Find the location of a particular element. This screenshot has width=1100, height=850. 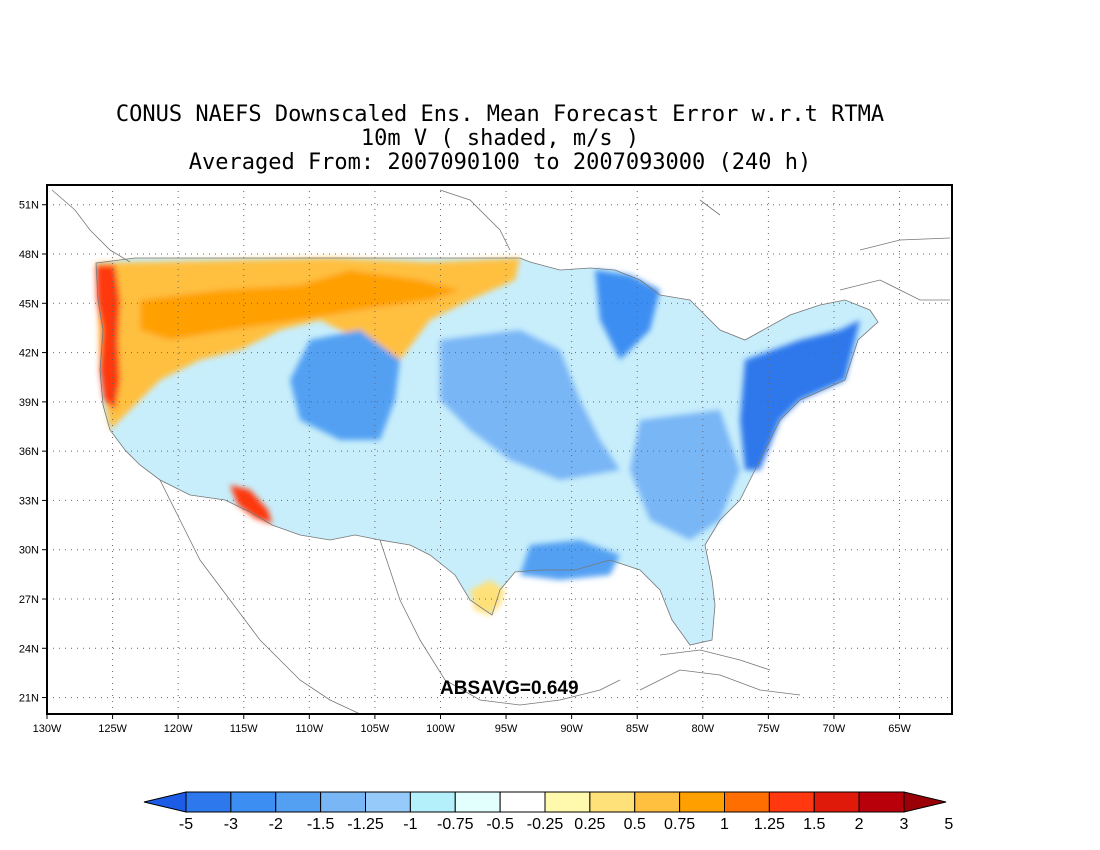

colorbar-label: 5 is located at coordinates (948, 824).